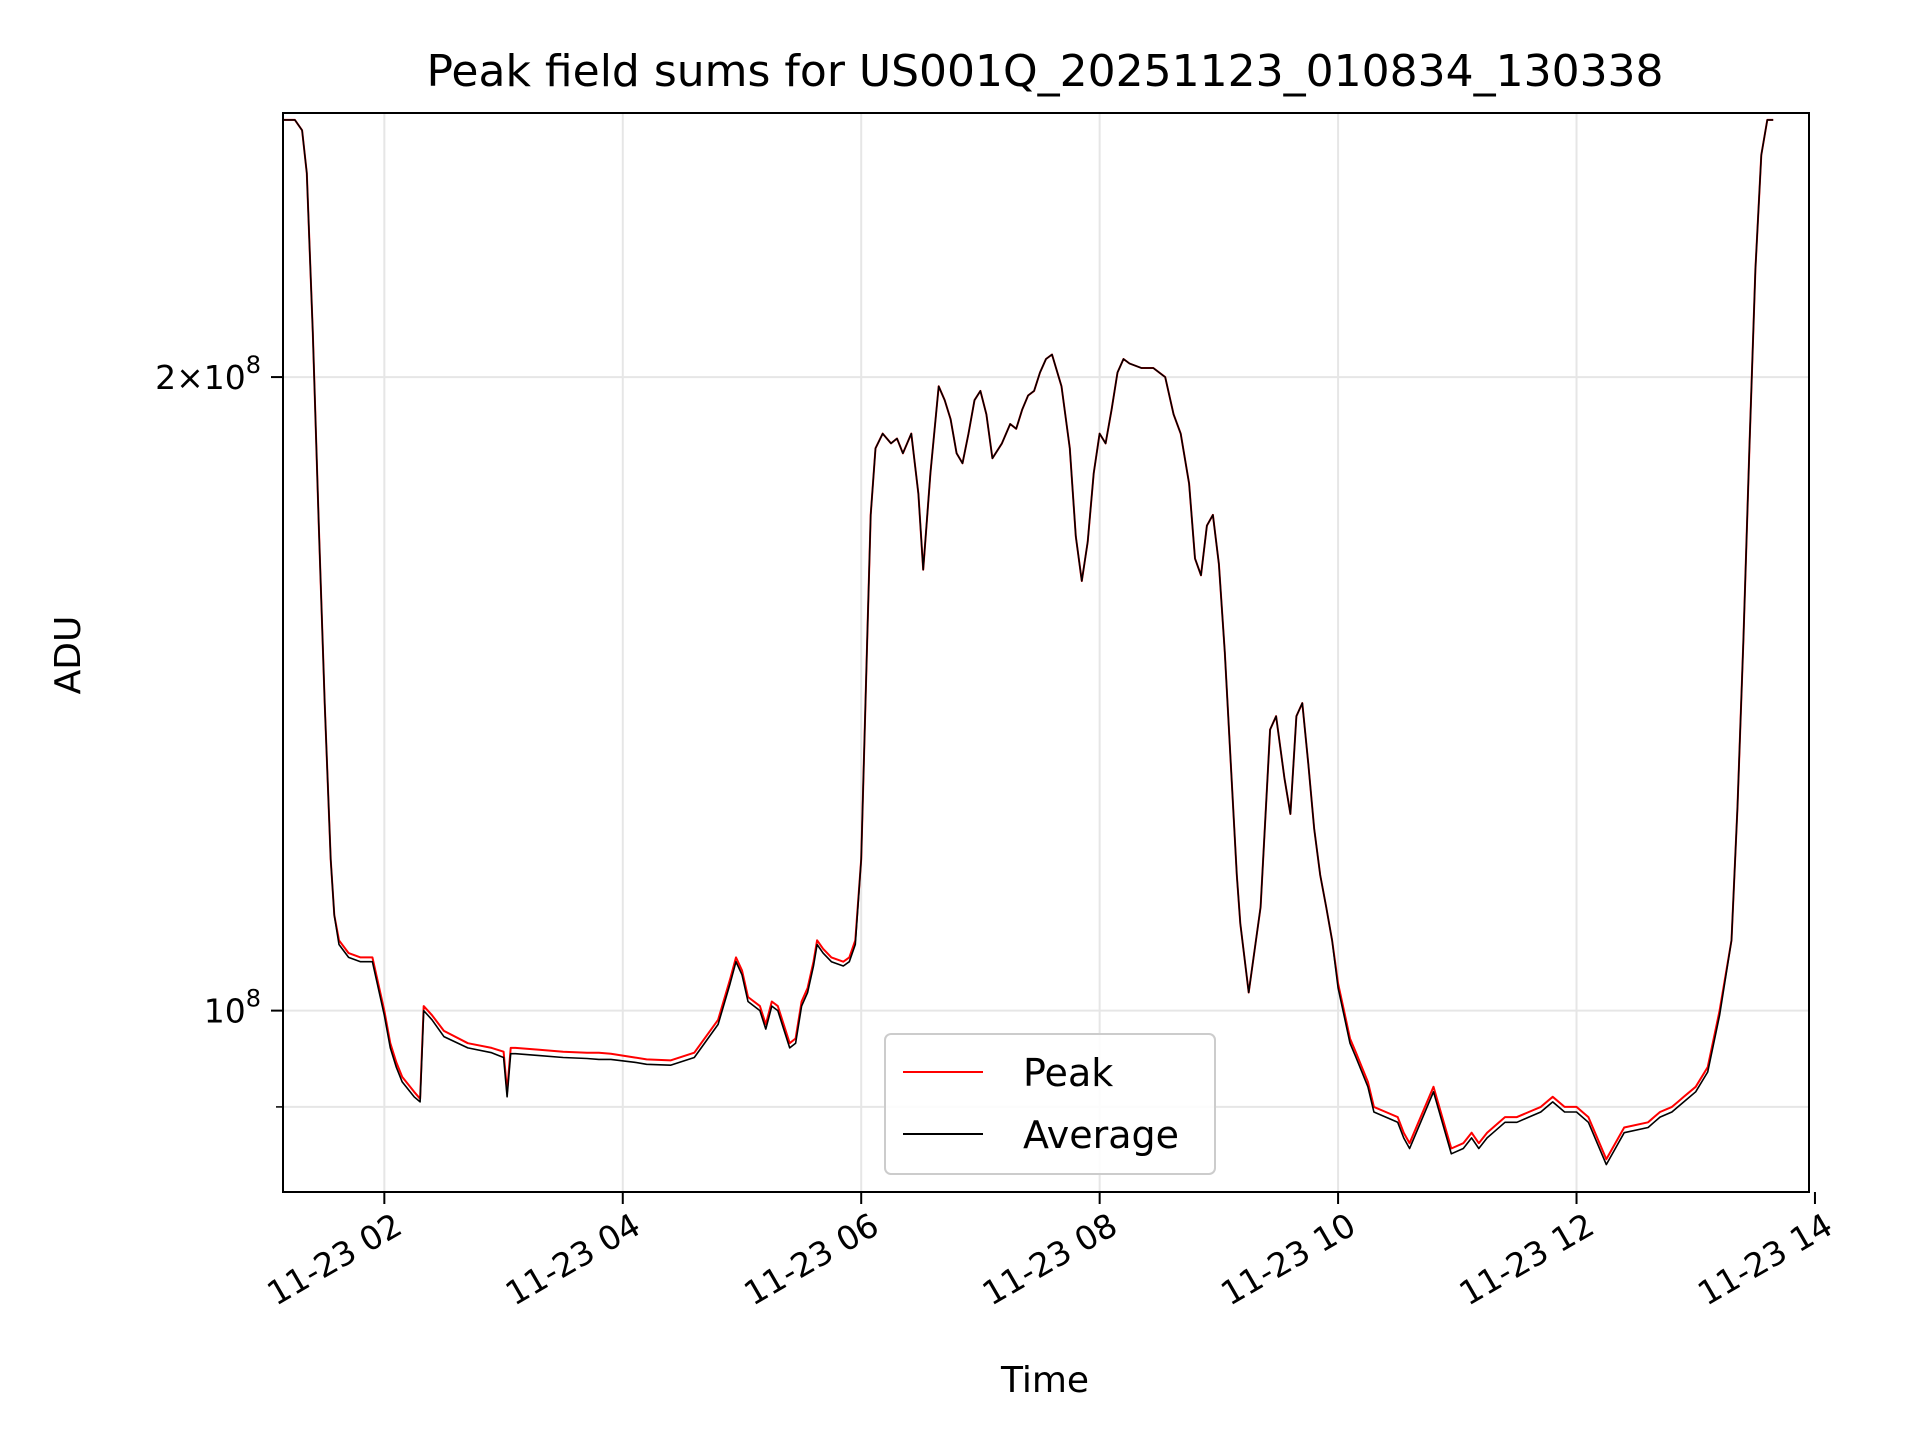 This screenshot has width=1920, height=1440. I want to click on legend-label-average: Average, so click(1101, 1135).